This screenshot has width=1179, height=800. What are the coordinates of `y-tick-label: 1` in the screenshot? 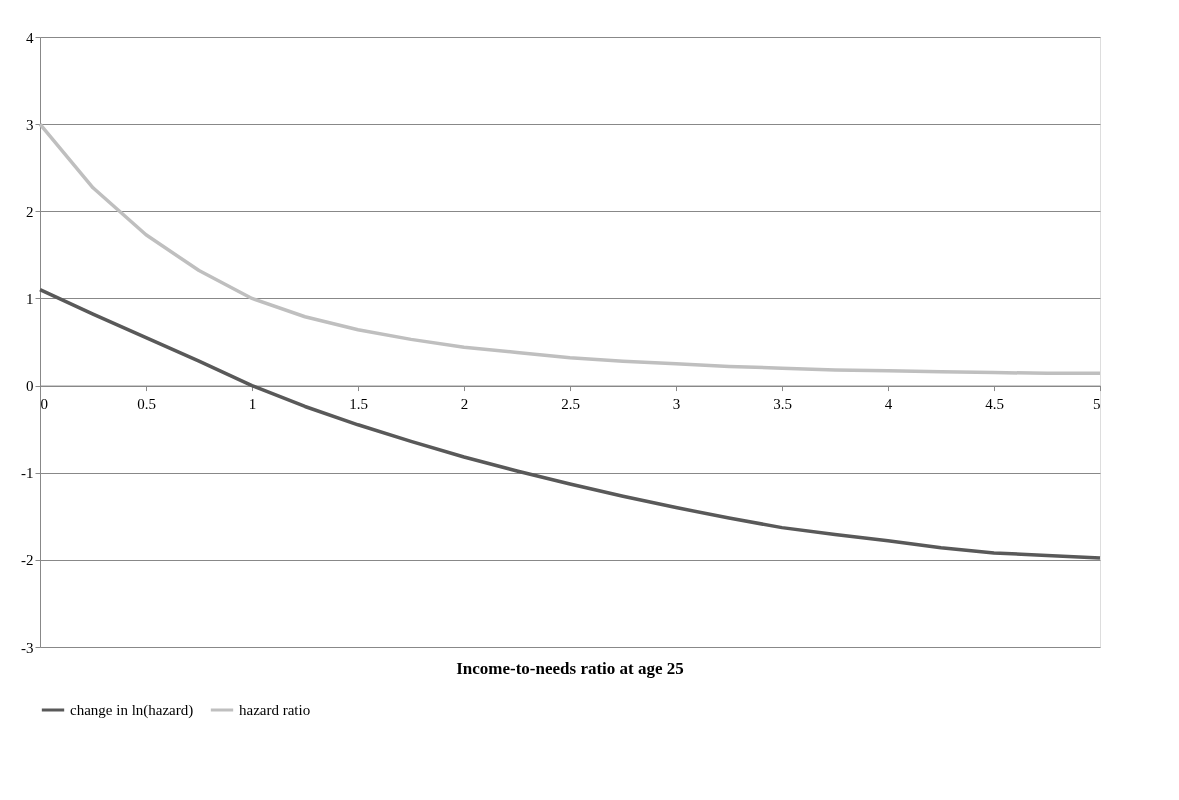 It's located at (30, 298).